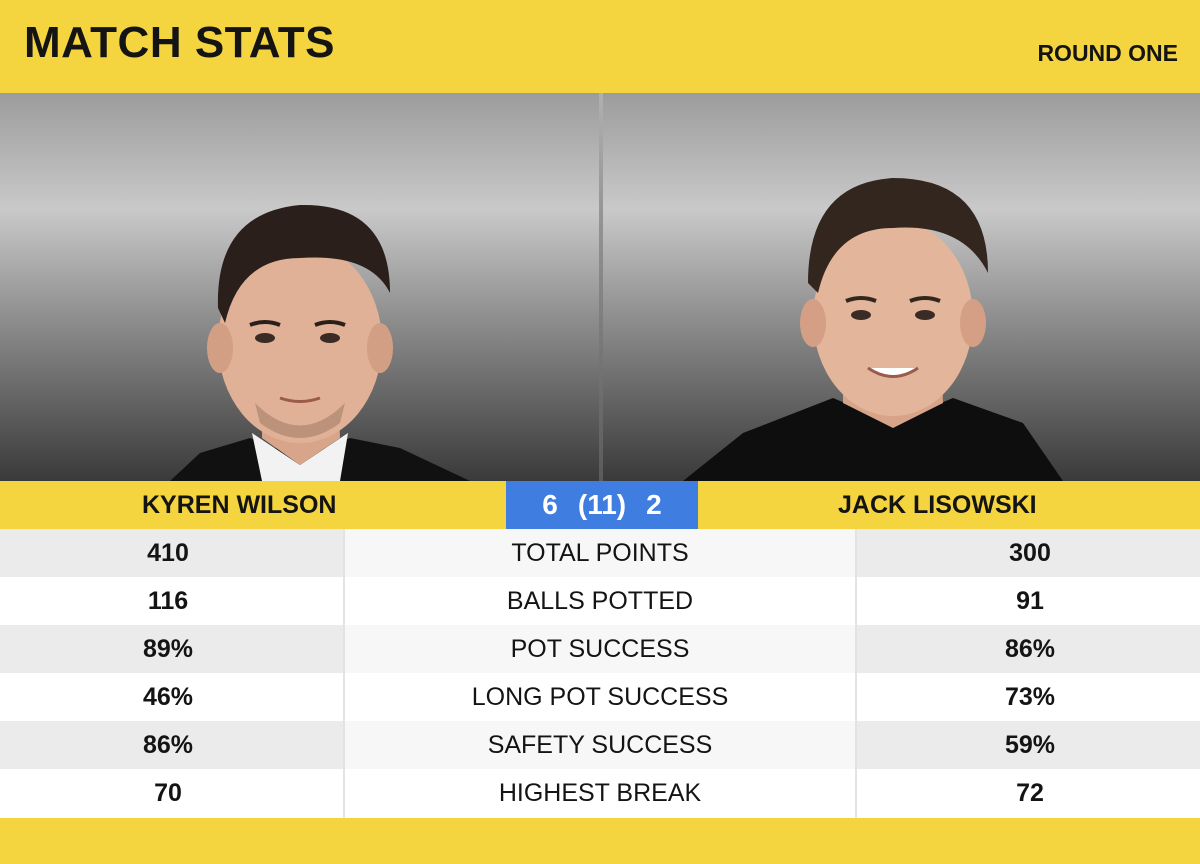 This screenshot has height=864, width=1200. I want to click on stat-label: BALLS POTTED, so click(600, 601).